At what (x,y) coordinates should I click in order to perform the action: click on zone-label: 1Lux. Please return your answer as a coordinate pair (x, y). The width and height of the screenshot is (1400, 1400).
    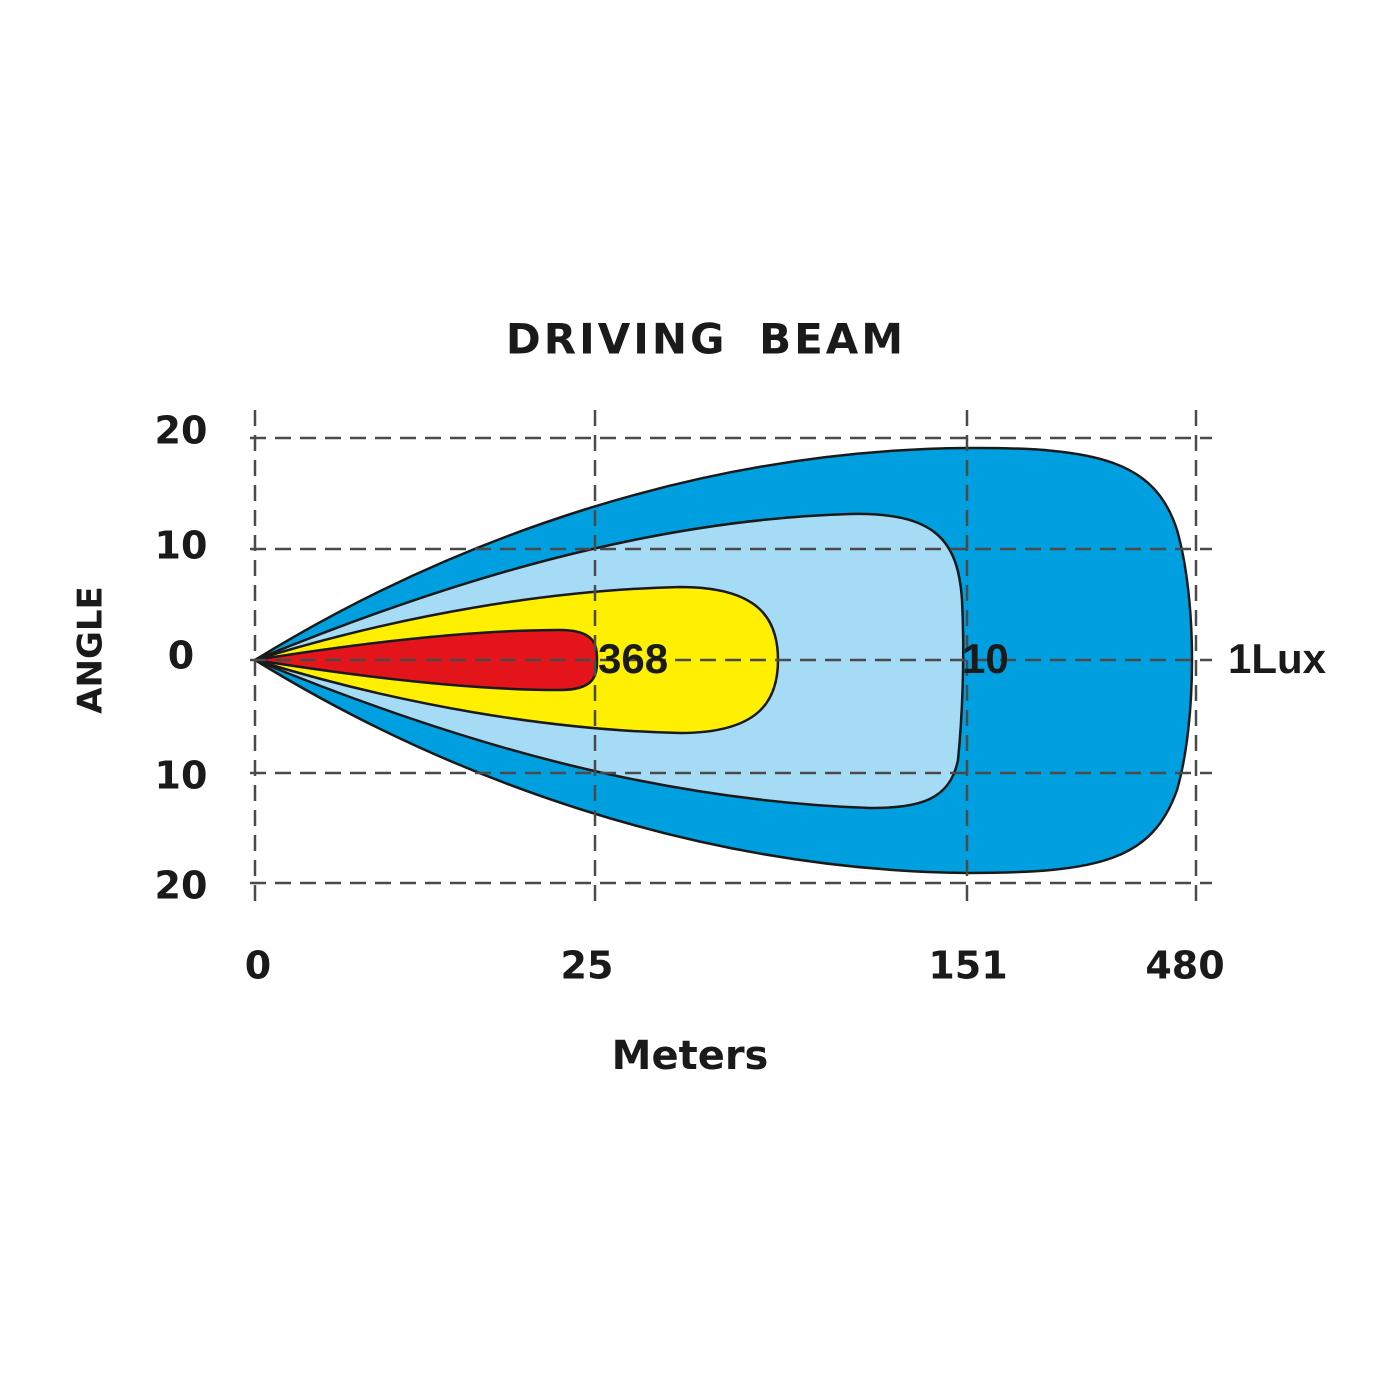
    Looking at the image, I should click on (1277, 658).